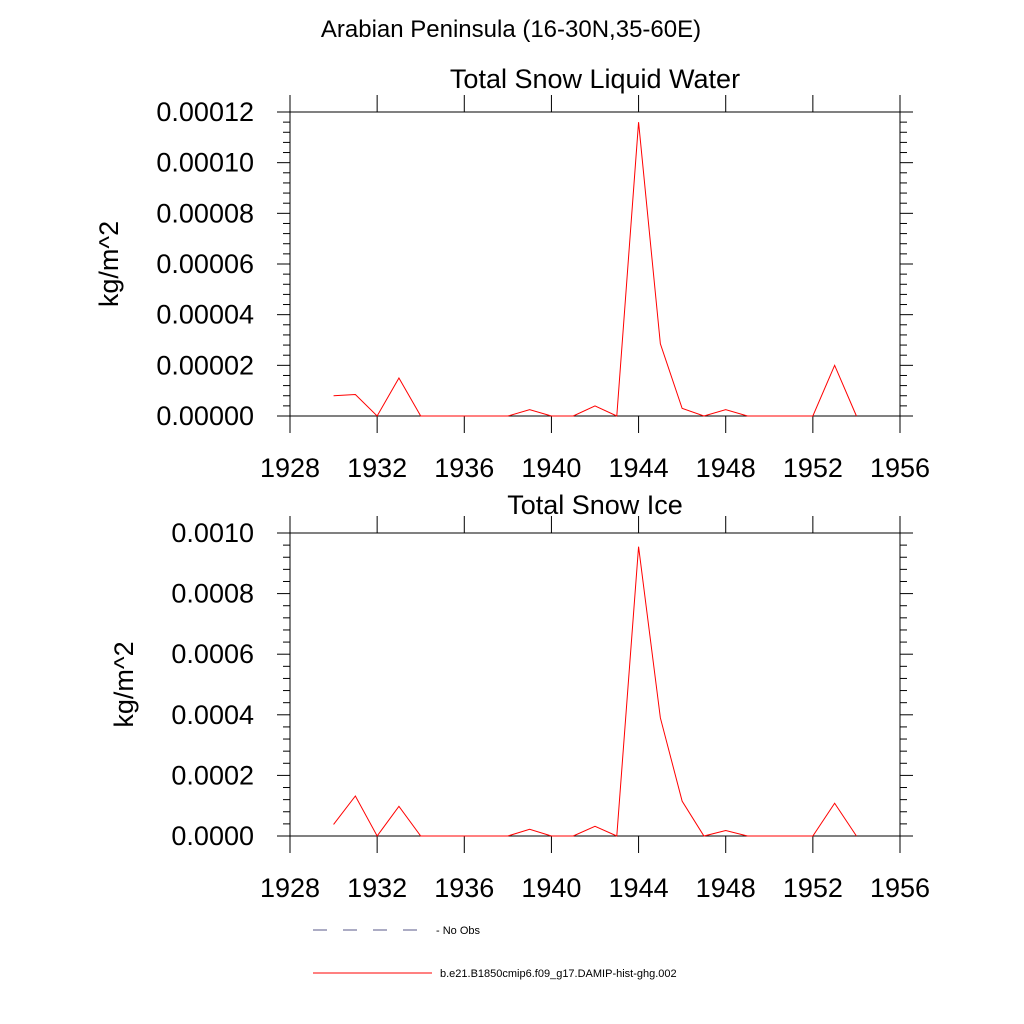 The height and width of the screenshot is (1024, 1024). I want to click on y-tick-label: 0.00002, so click(205, 365).